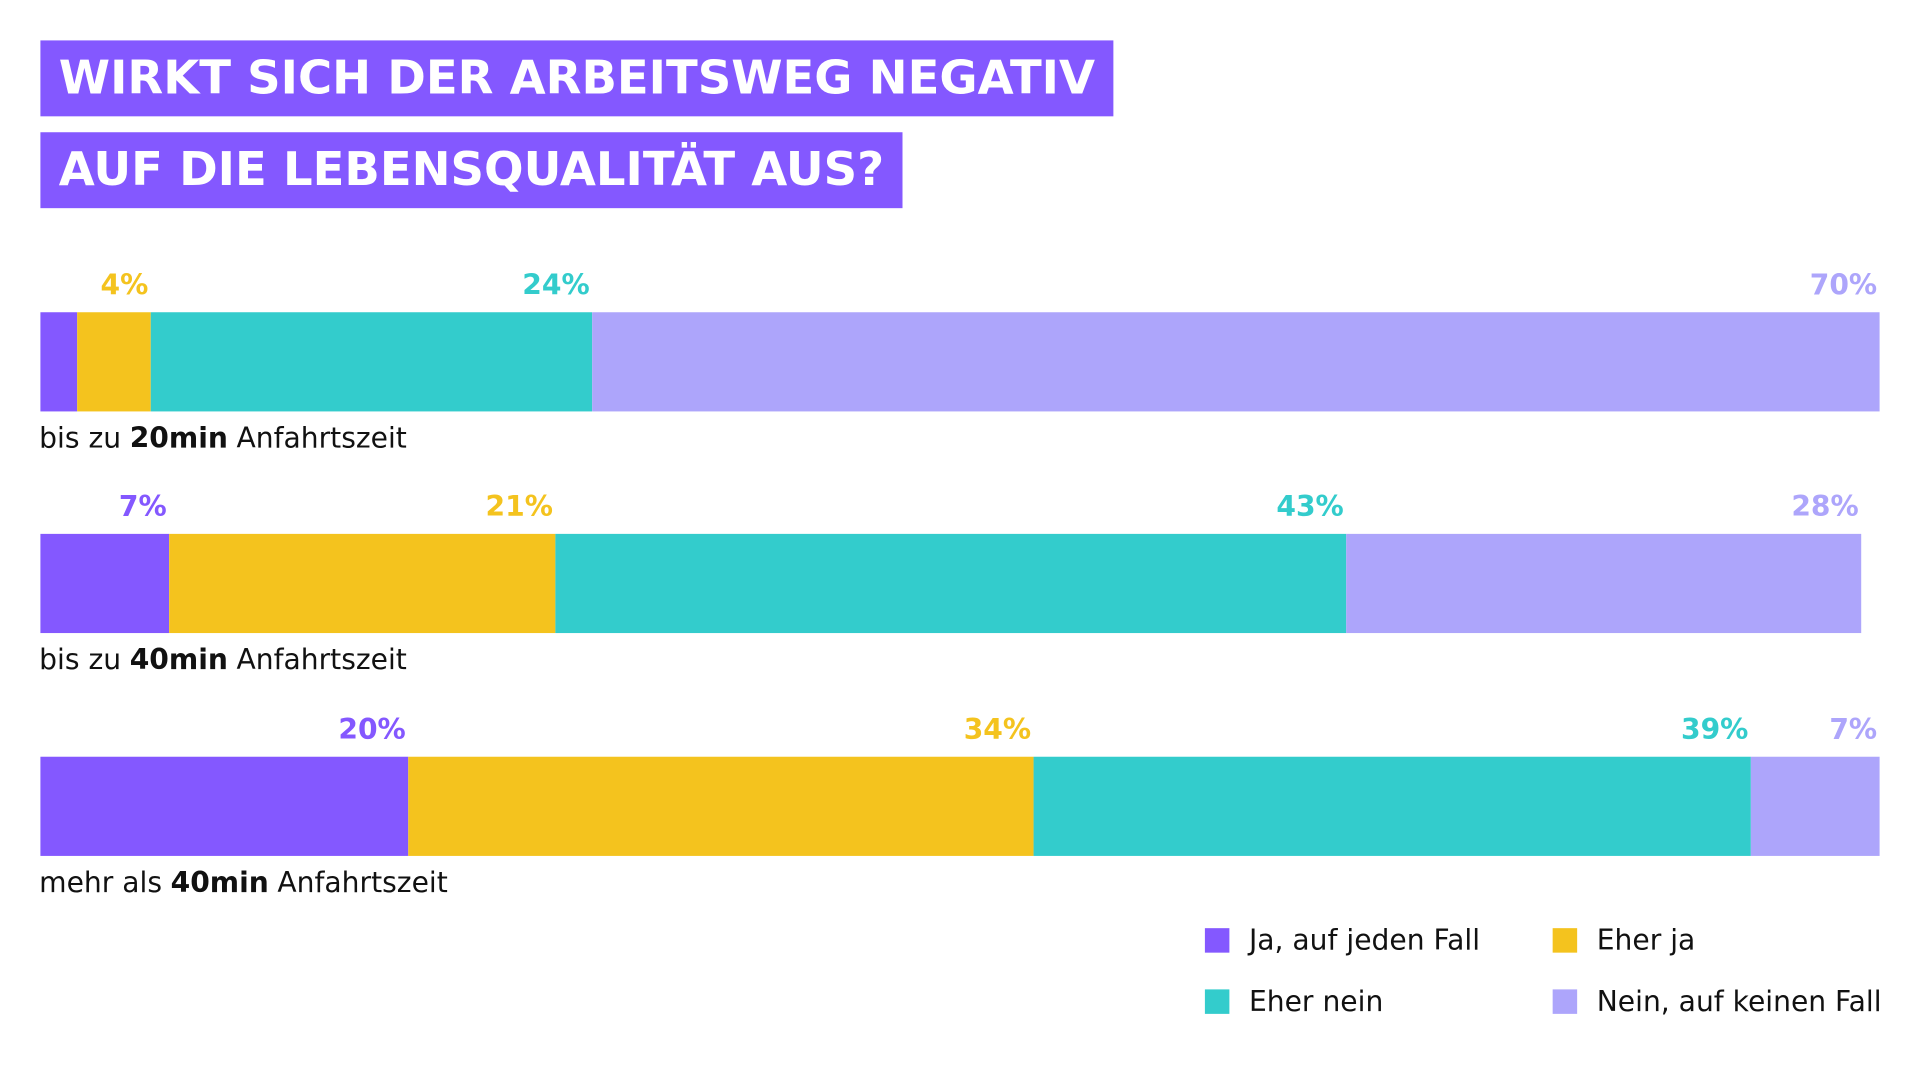  What do you see at coordinates (1824, 506) in the screenshot?
I see `value-label: 28%` at bounding box center [1824, 506].